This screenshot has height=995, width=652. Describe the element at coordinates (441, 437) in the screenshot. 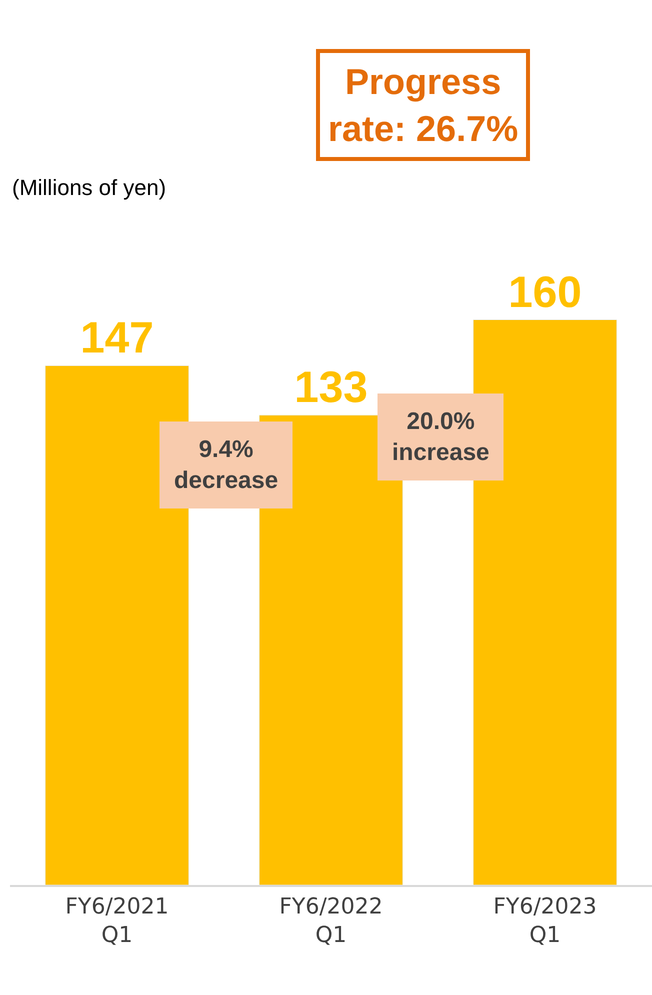

I see `annotation: 20.0% increase` at that location.